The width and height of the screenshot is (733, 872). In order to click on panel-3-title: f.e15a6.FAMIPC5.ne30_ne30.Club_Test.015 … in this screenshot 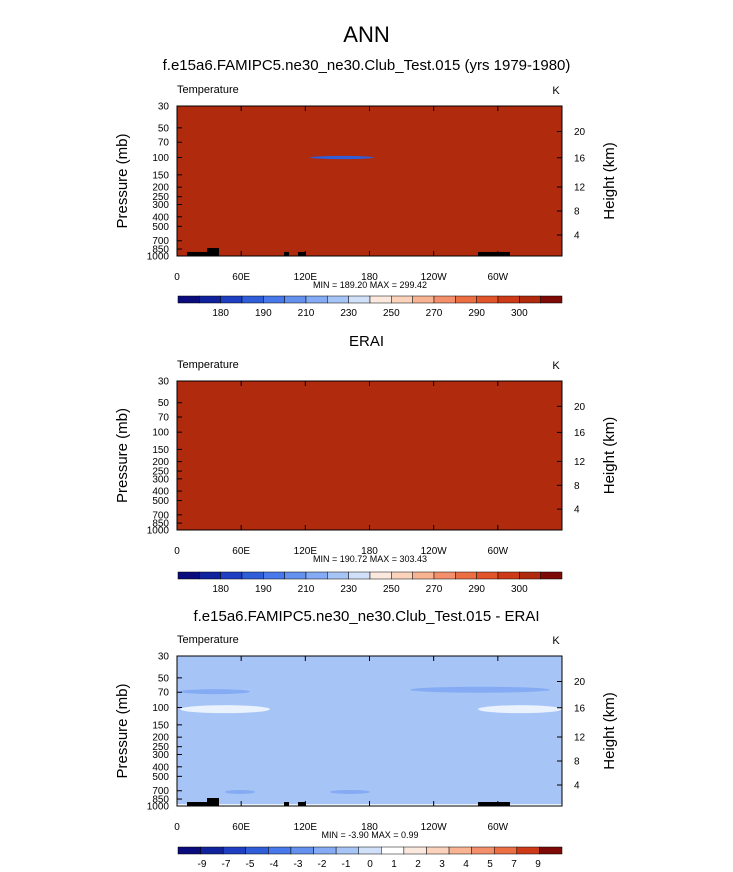, I will do `click(366, 616)`.